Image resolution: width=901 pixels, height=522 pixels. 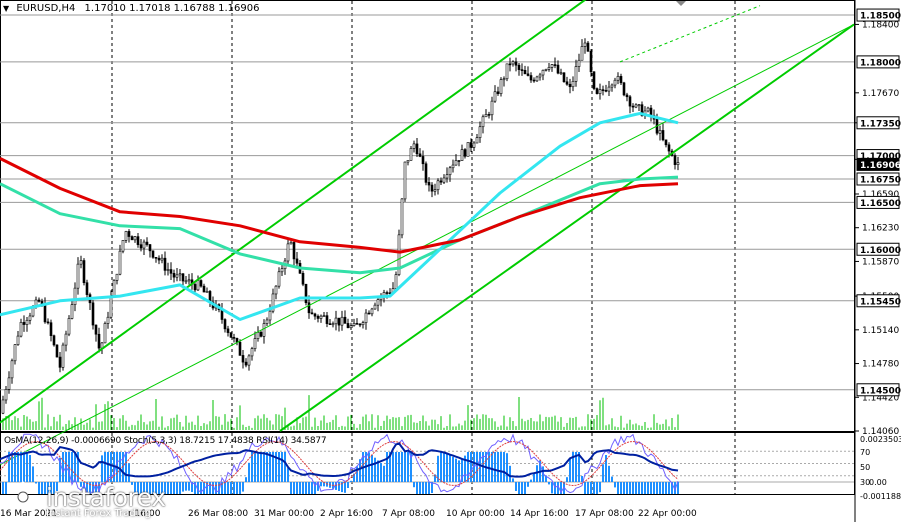 I want to click on price-tick-label: 1.14060, so click(x=880, y=432).